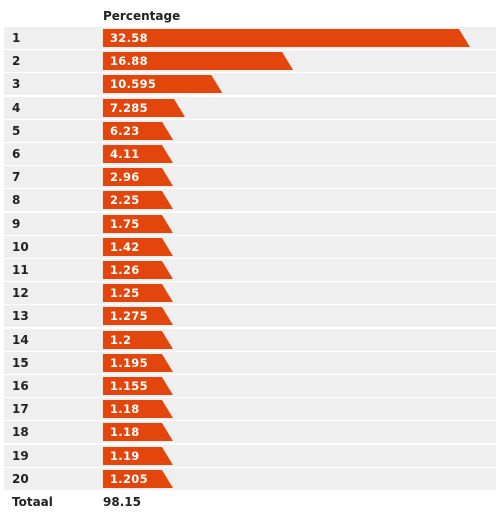 The image size is (500, 519). I want to click on bar-row: 12 1.25, so click(250, 293).